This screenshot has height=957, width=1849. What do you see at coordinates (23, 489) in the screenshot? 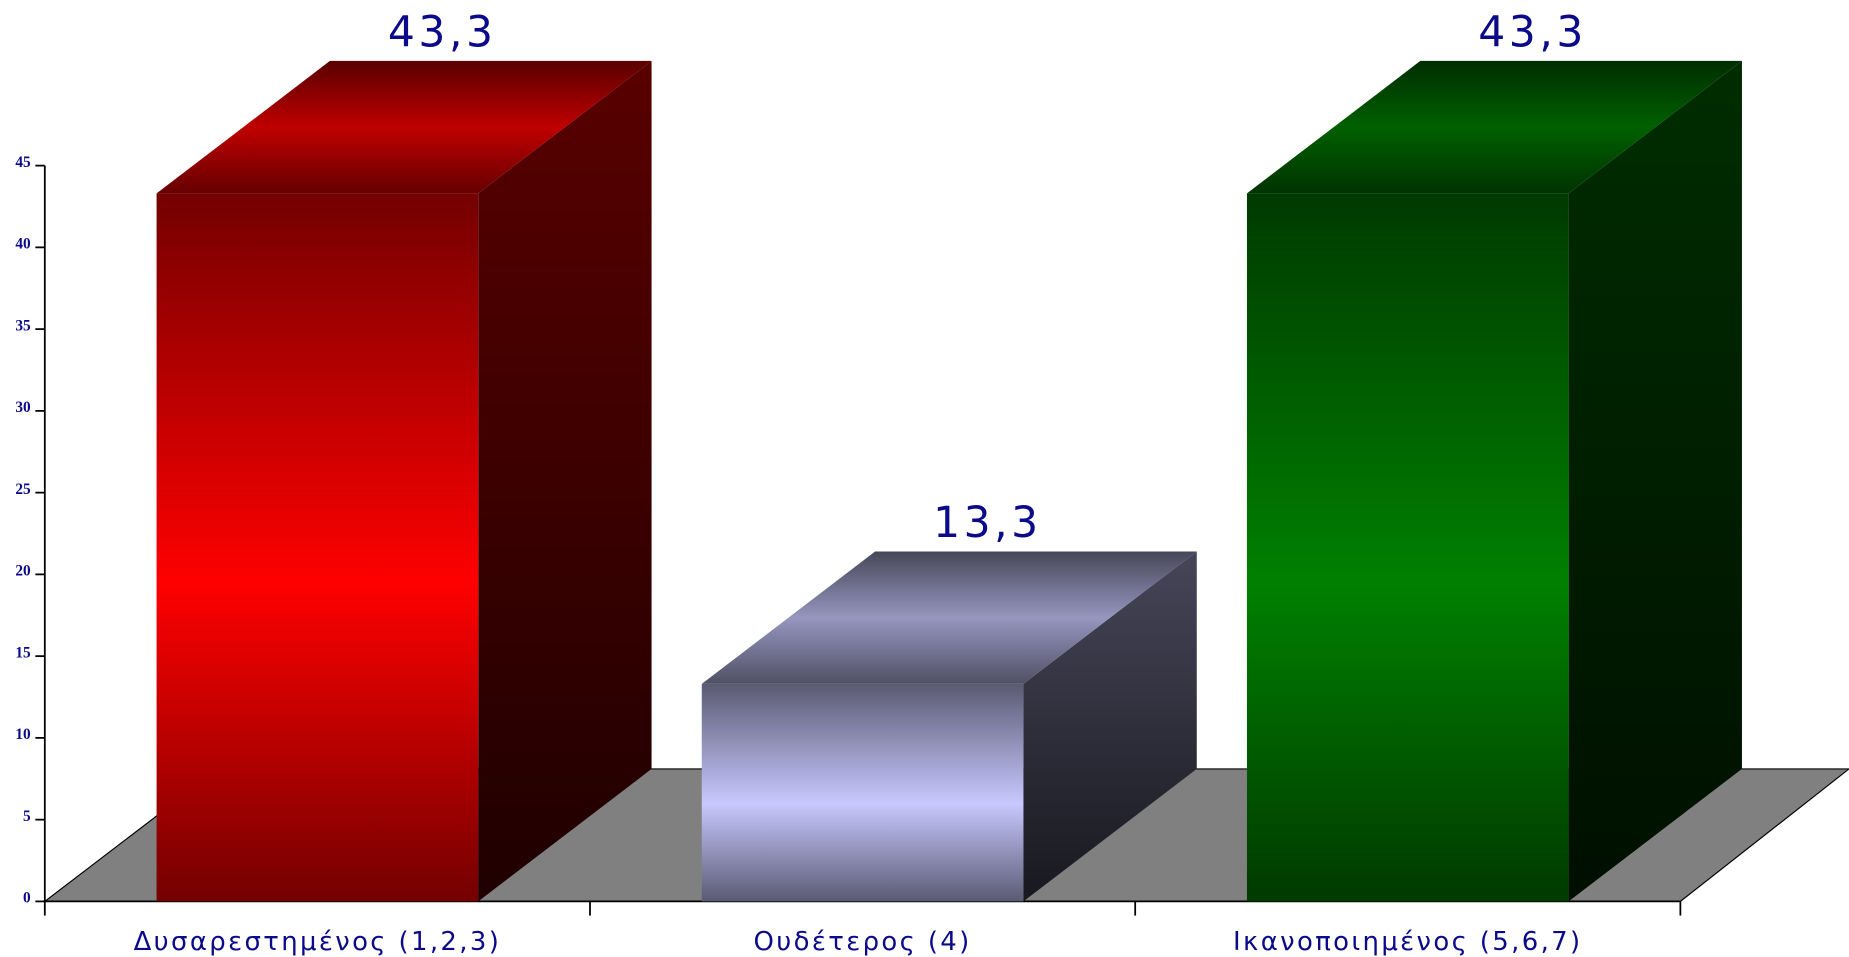
I see `y-tick-label: 25` at bounding box center [23, 489].